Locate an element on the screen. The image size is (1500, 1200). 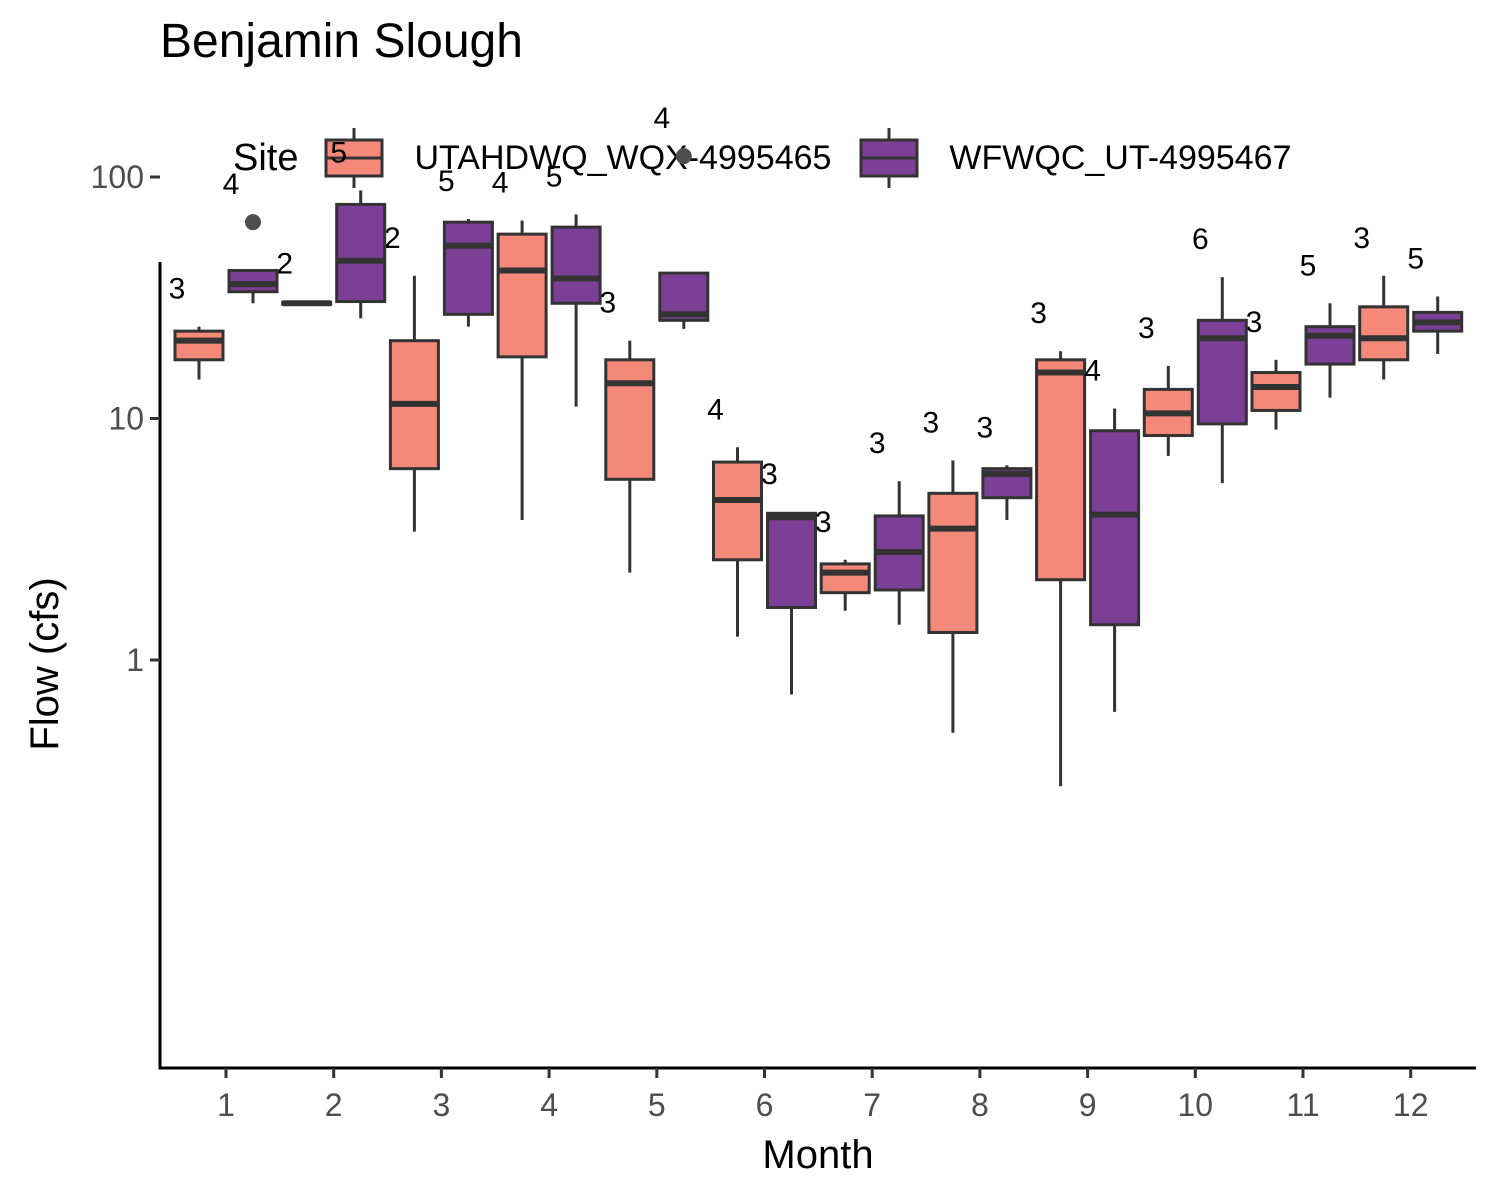
box-1-month-2: 5 is located at coordinates (358, 227).